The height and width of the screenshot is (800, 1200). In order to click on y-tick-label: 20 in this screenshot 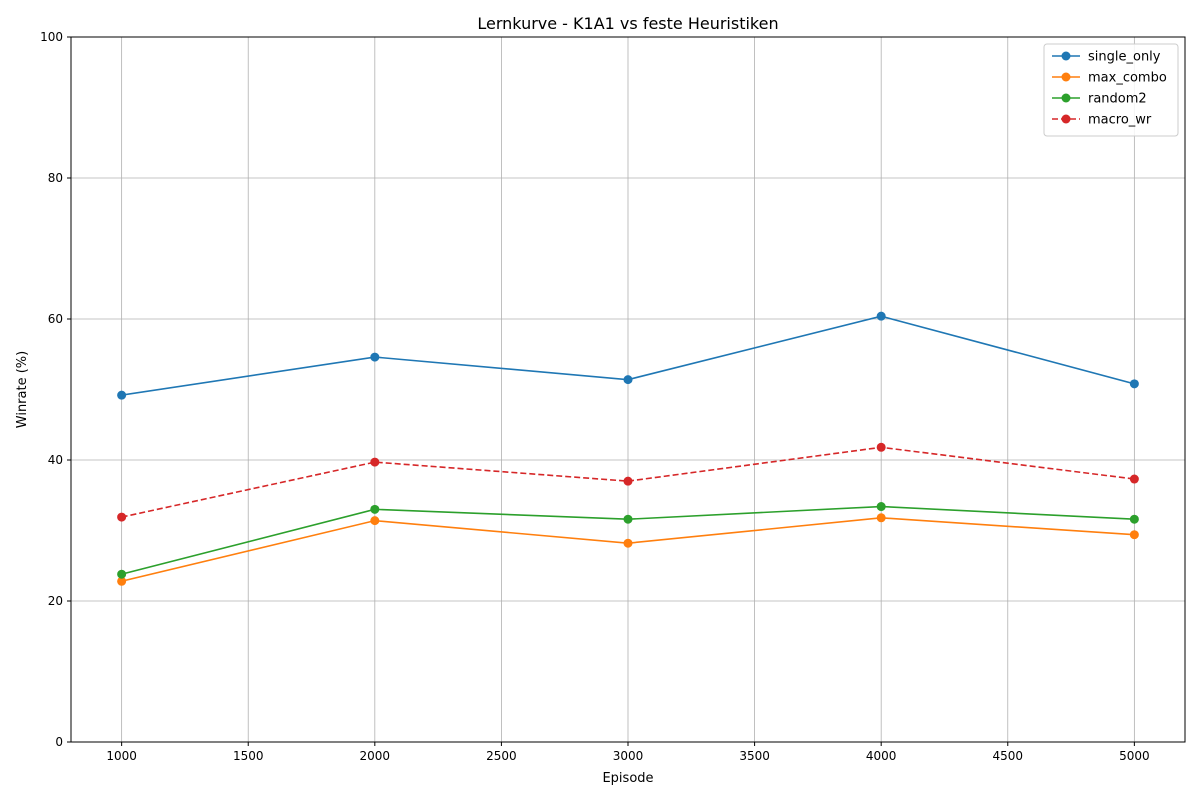, I will do `click(55, 601)`.